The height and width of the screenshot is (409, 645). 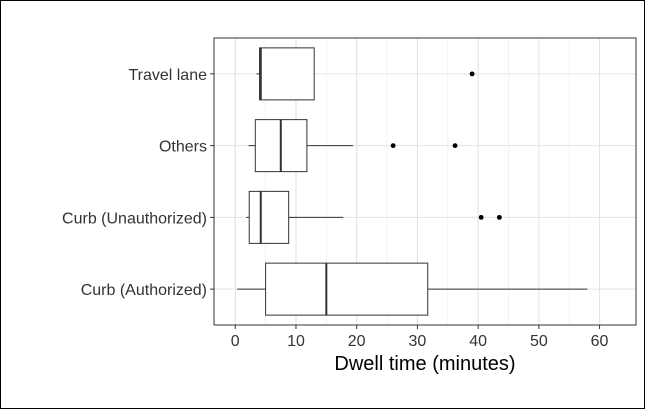 What do you see at coordinates (424, 364) in the screenshot?
I see `x-axis-title: Dwell time (minutes)` at bounding box center [424, 364].